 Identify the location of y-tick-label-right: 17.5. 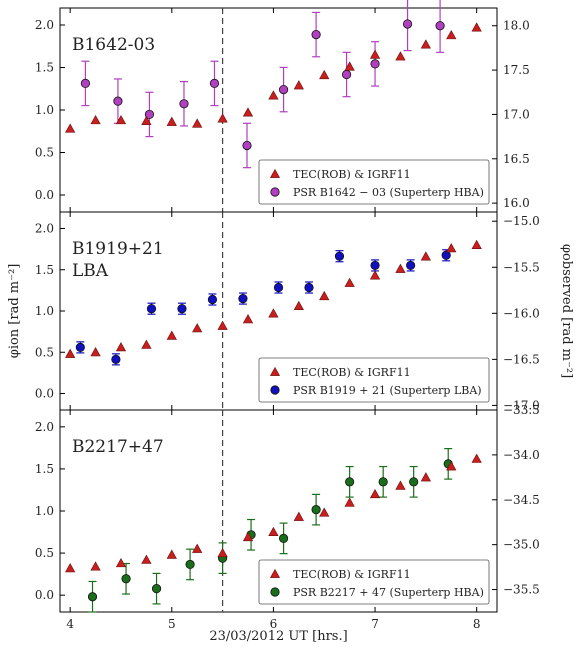
(516, 70).